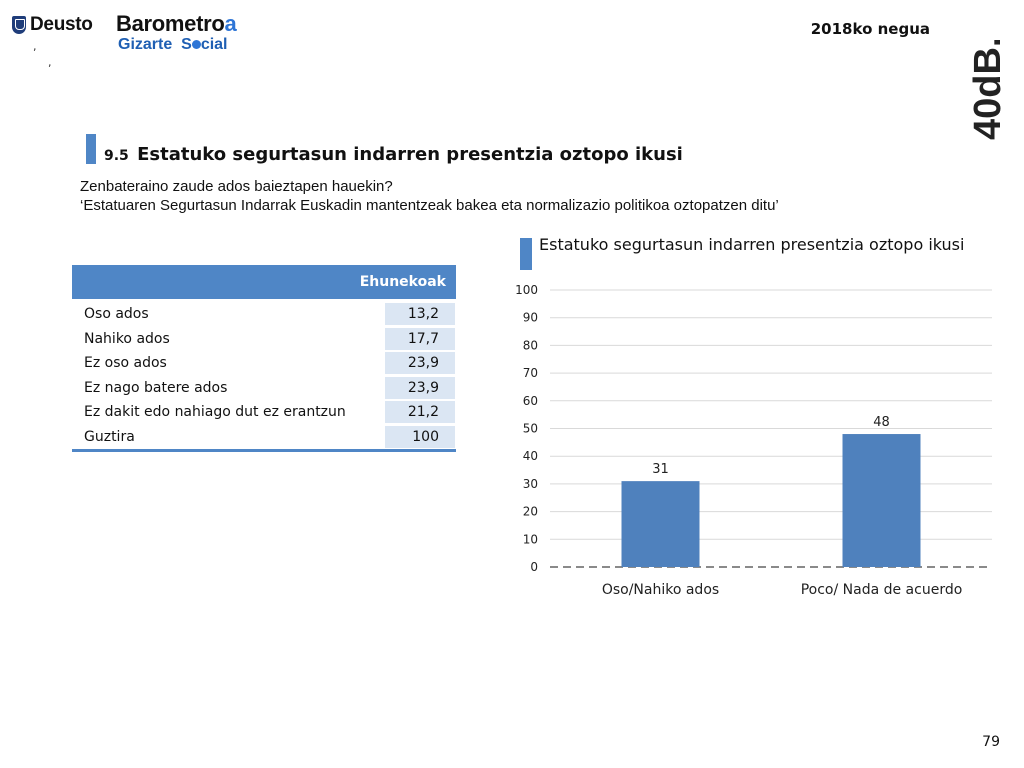 The width and height of the screenshot is (1024, 768). I want to click on svg-text: 40dB., so click(988, 90).